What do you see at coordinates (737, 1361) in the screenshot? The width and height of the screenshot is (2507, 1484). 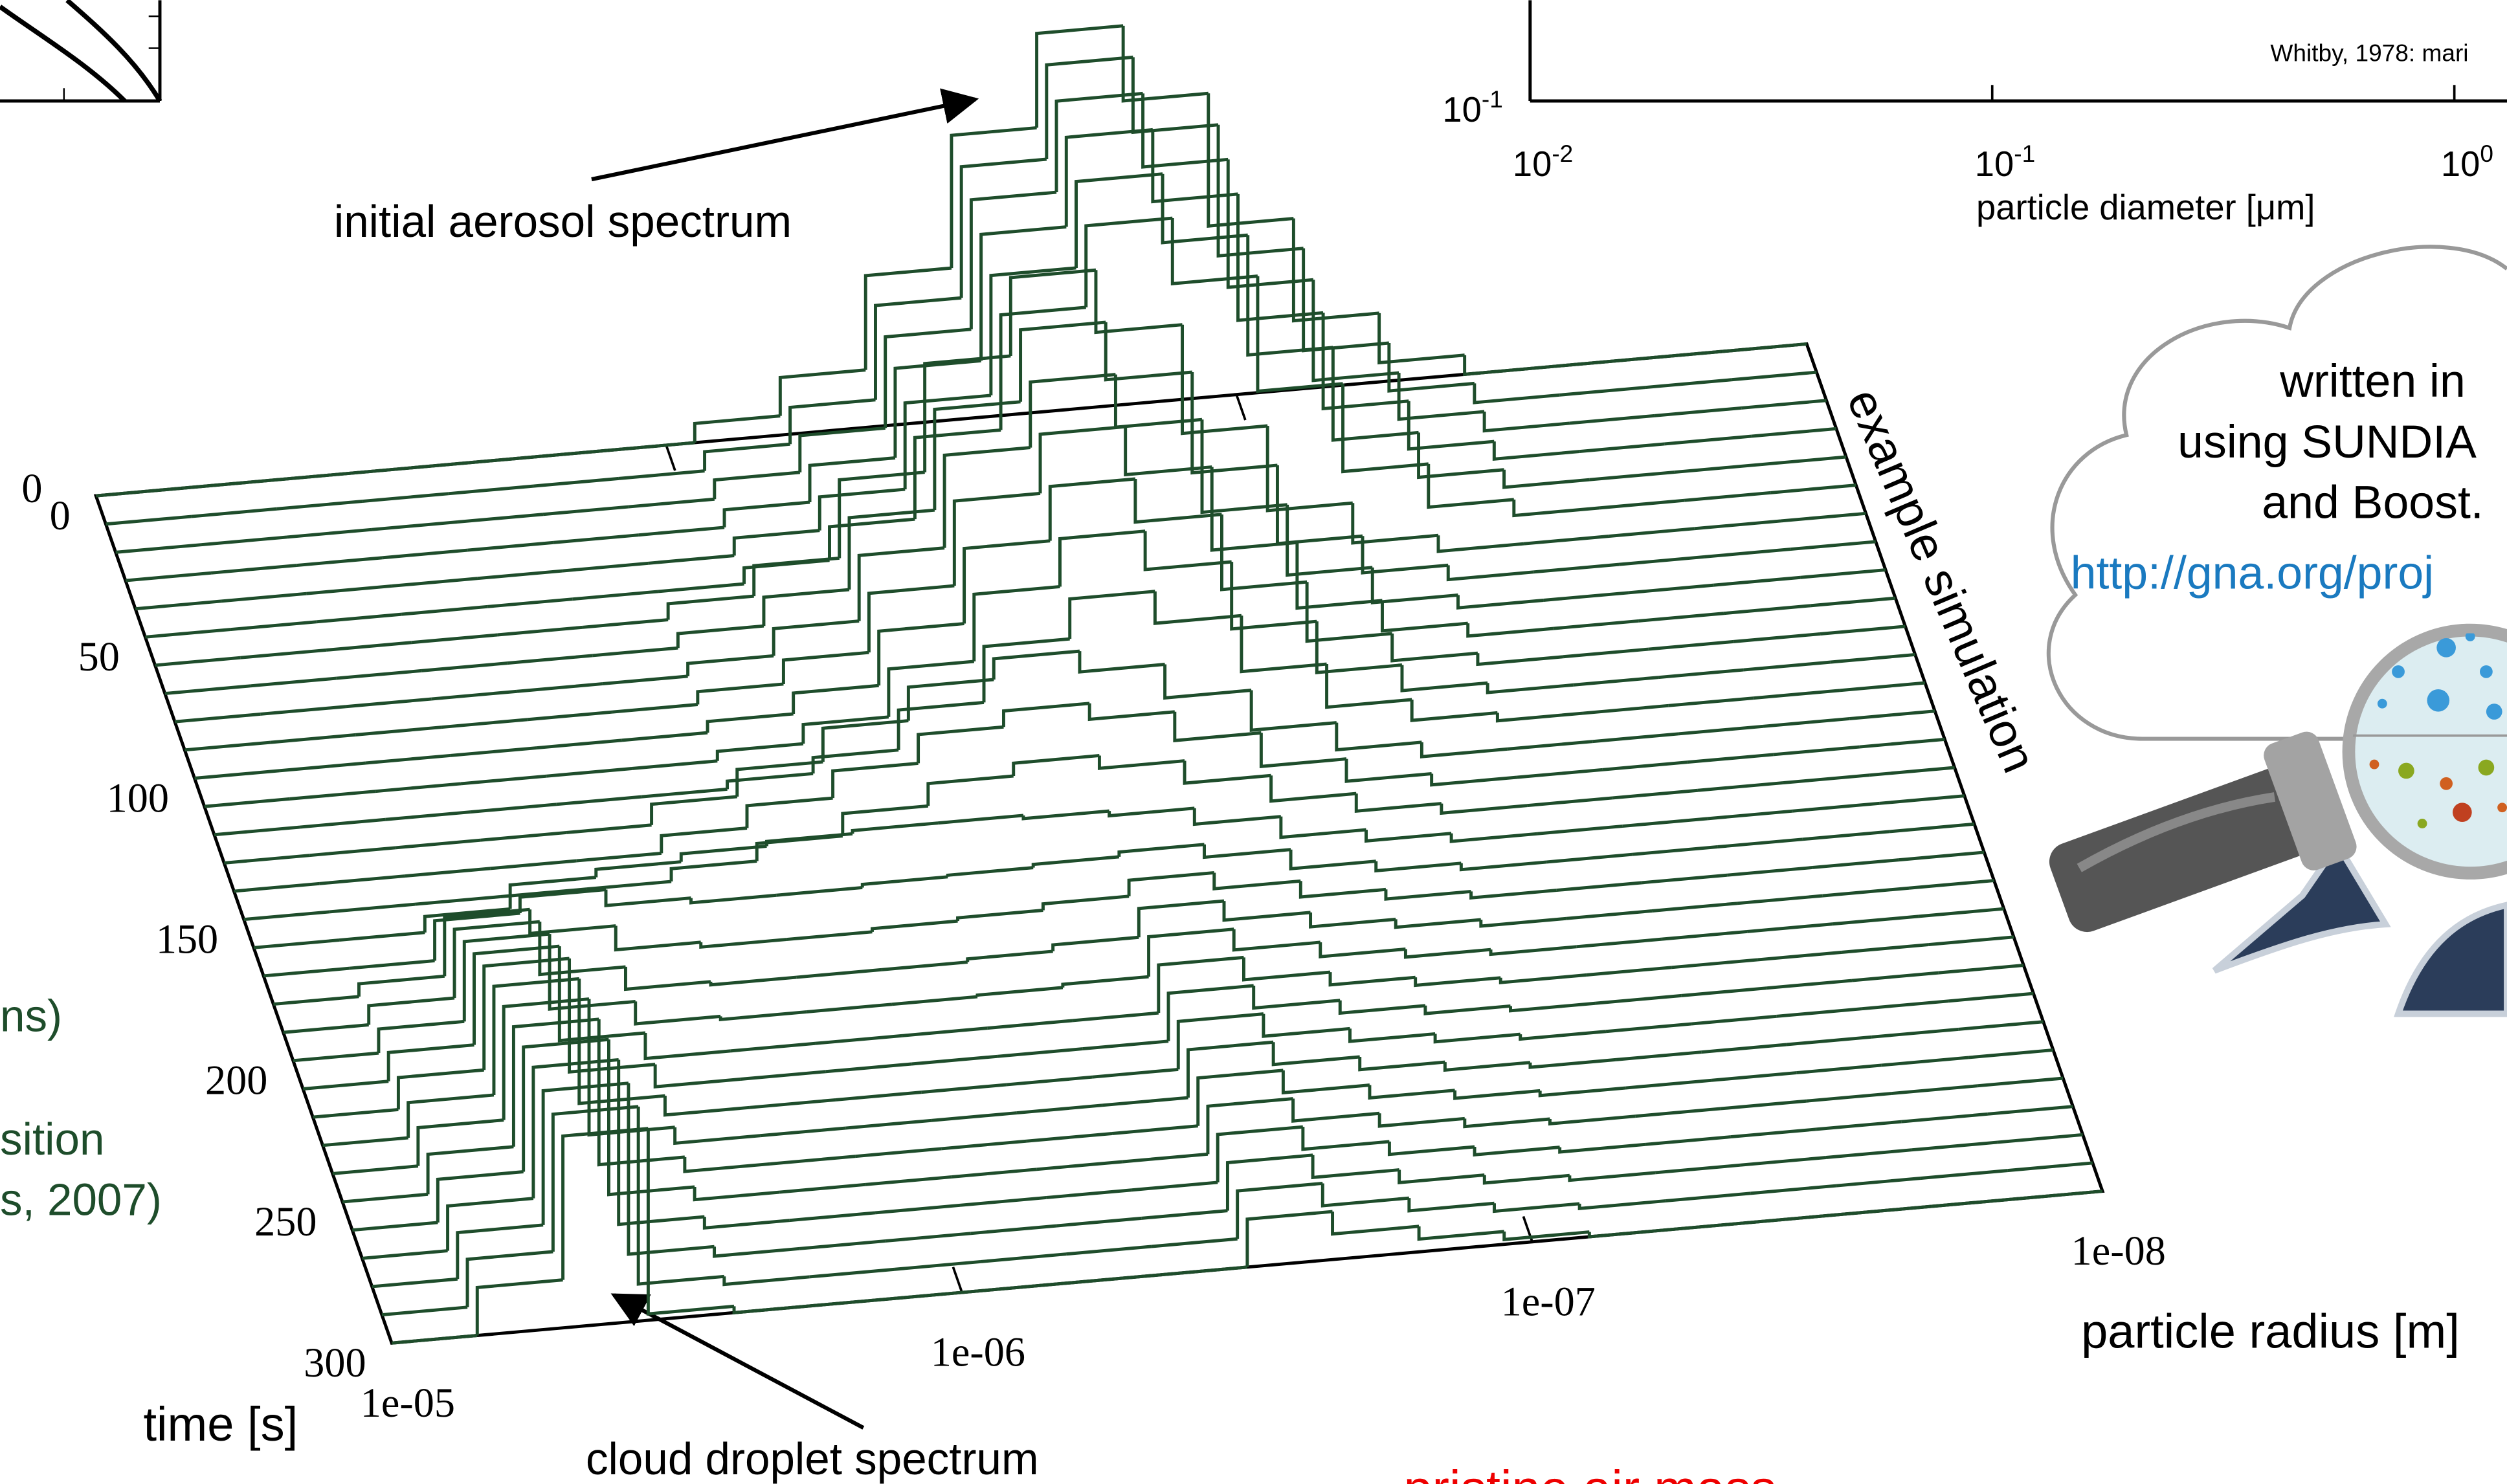 I see `annotation-arrow` at bounding box center [737, 1361].